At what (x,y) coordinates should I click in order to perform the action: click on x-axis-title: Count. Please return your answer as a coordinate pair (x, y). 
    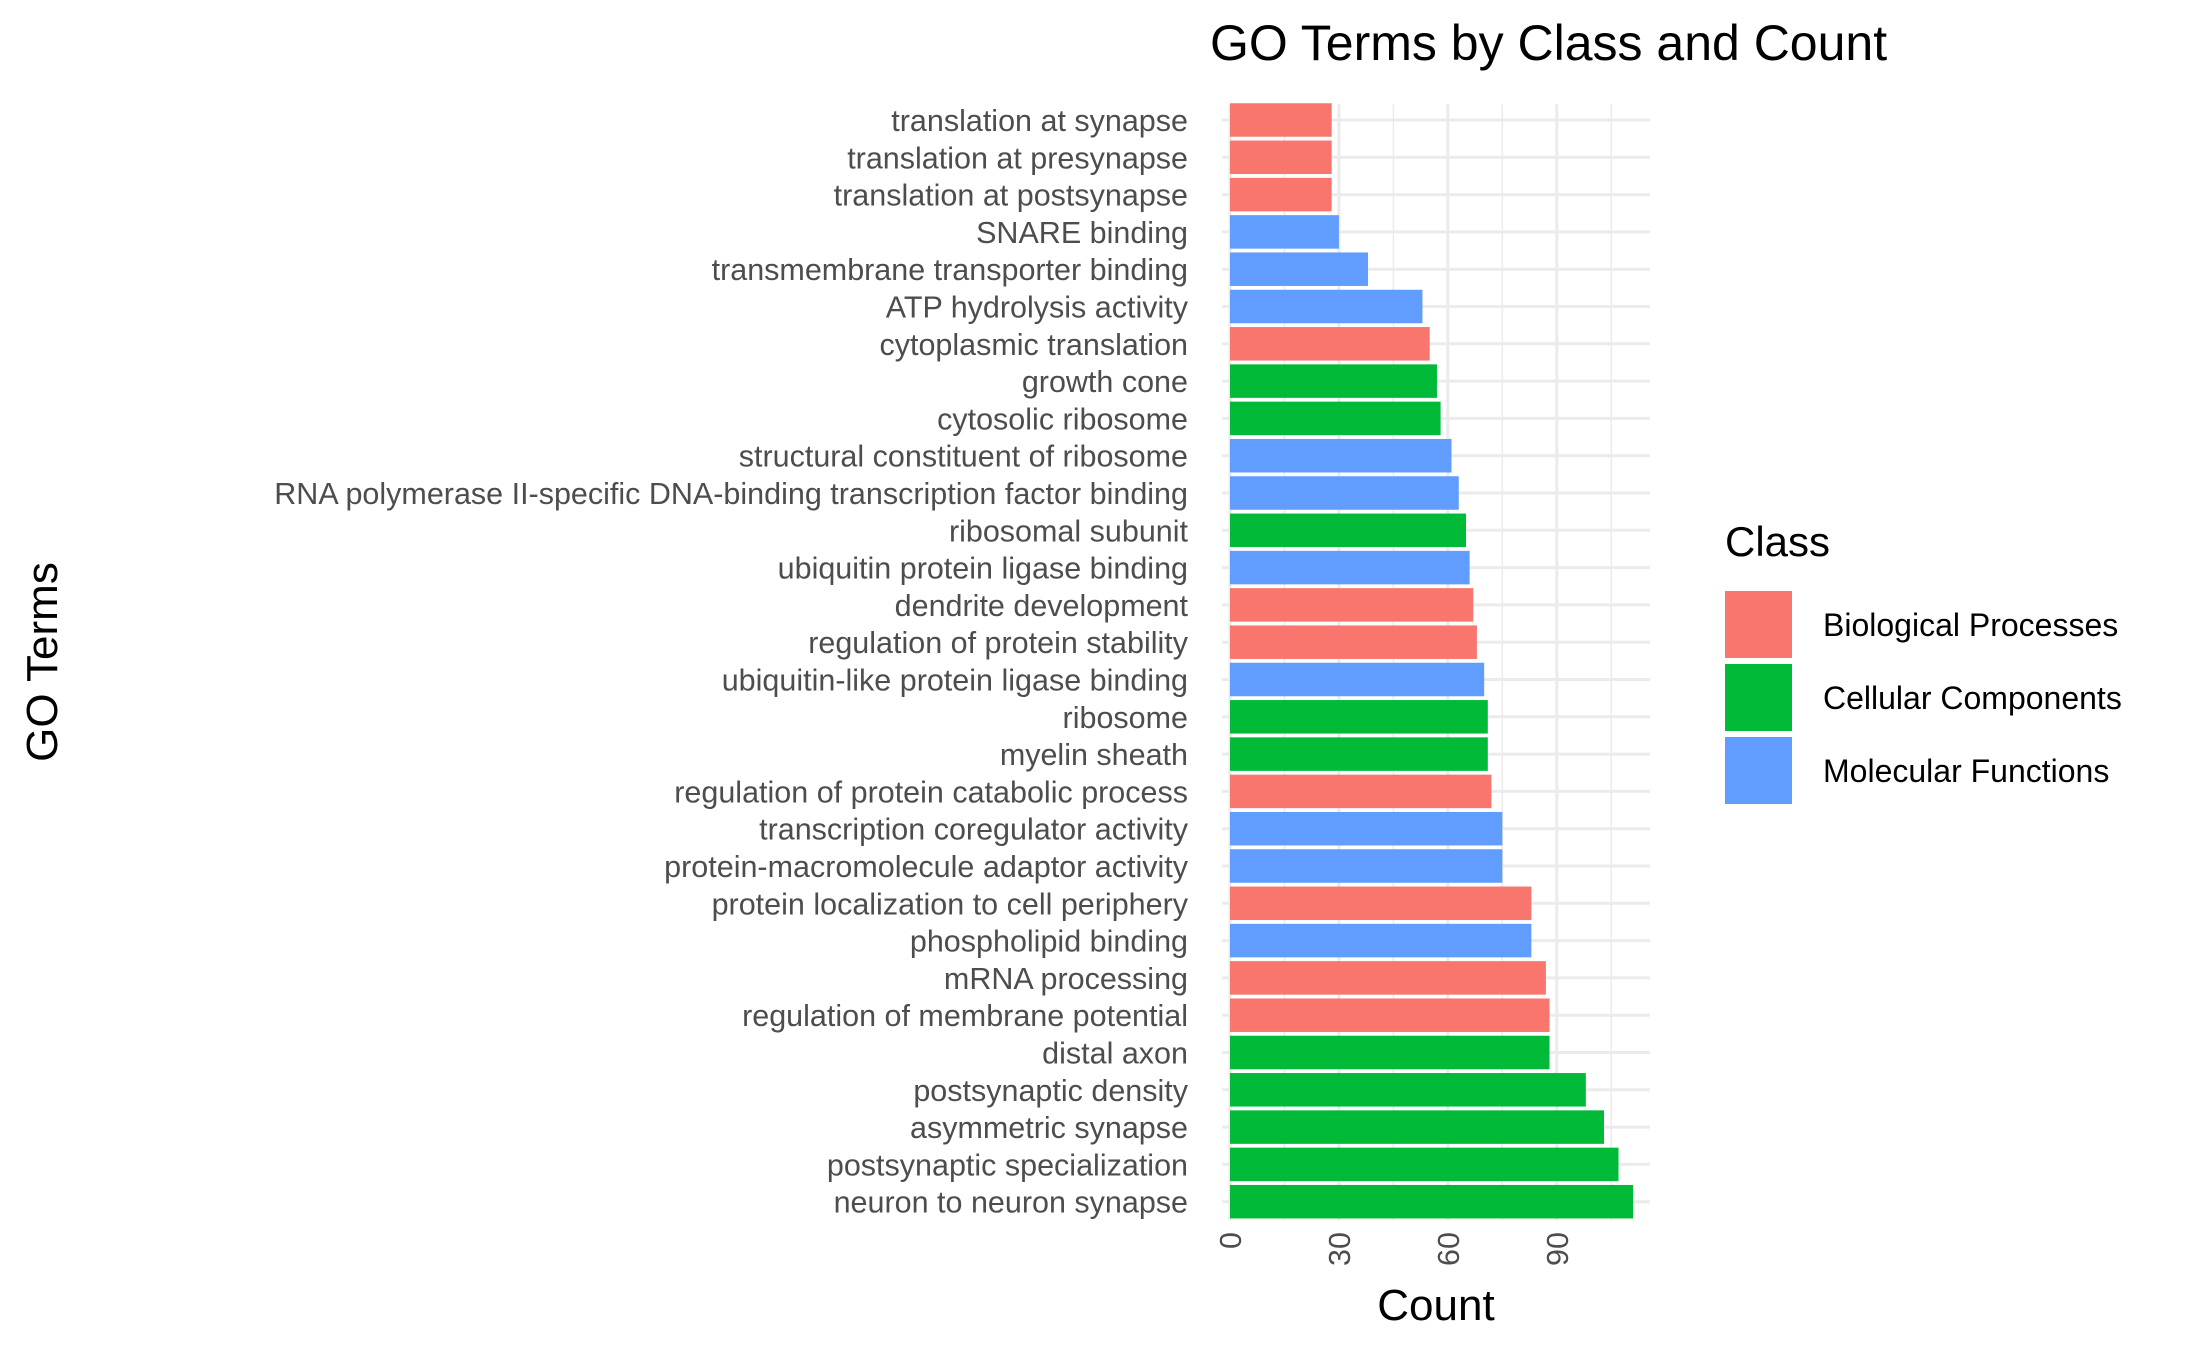
    Looking at the image, I should click on (1435, 1305).